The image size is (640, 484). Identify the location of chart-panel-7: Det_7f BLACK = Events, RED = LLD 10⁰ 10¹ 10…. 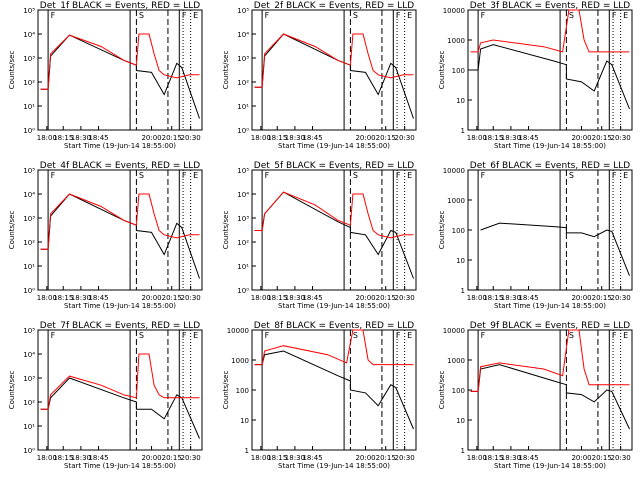
(105, 395).